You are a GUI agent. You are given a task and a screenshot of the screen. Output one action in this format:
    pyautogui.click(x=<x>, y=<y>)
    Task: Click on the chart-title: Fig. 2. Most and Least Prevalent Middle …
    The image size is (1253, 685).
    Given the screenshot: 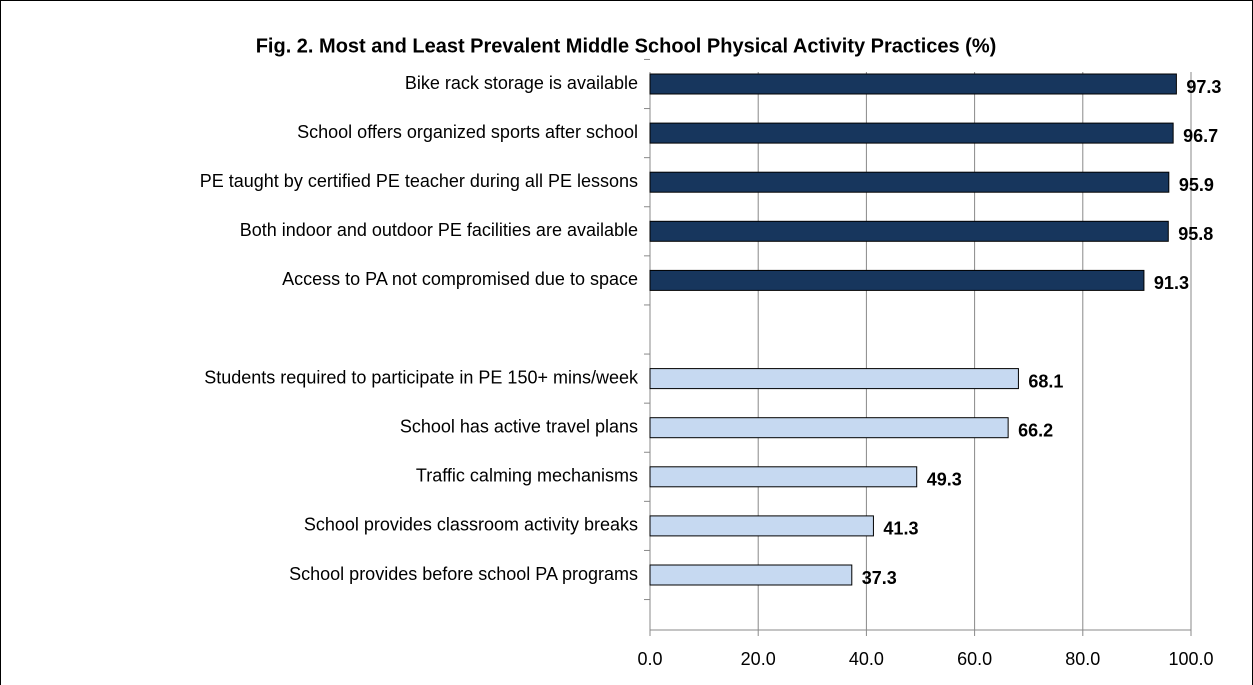 What is the action you would take?
    pyautogui.click(x=626, y=46)
    